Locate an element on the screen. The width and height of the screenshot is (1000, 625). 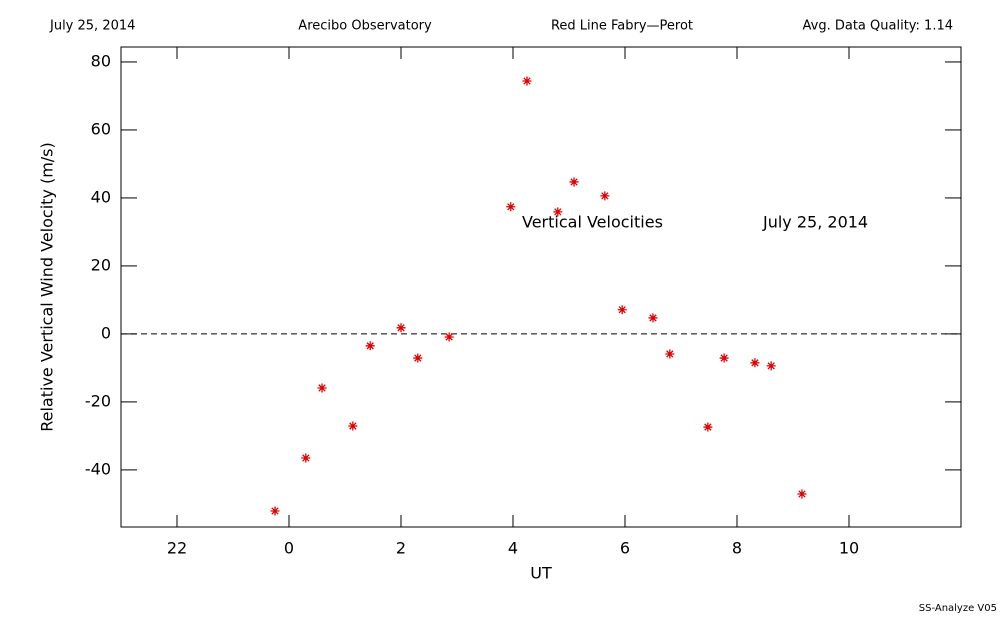
x-tick-label: 0 is located at coordinates (289, 548).